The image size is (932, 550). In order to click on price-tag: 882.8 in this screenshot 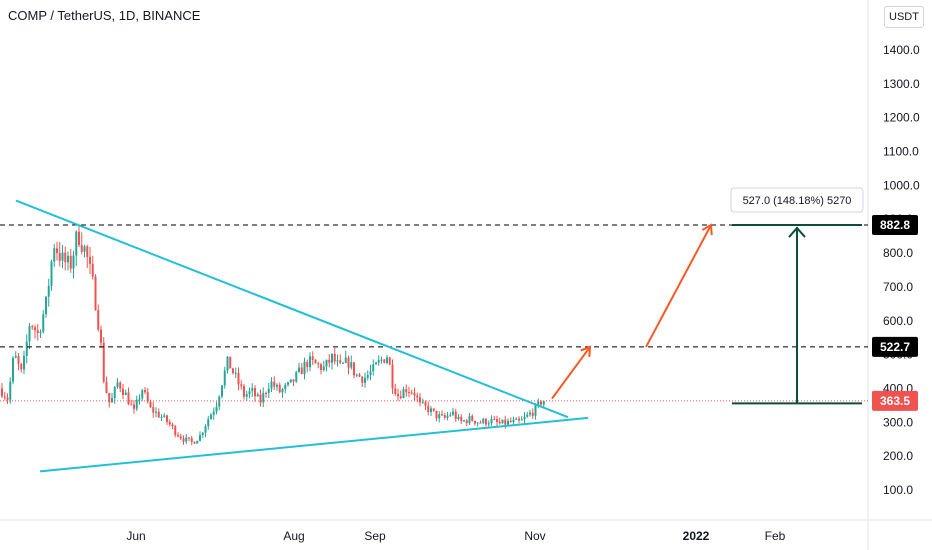, I will do `click(895, 225)`.